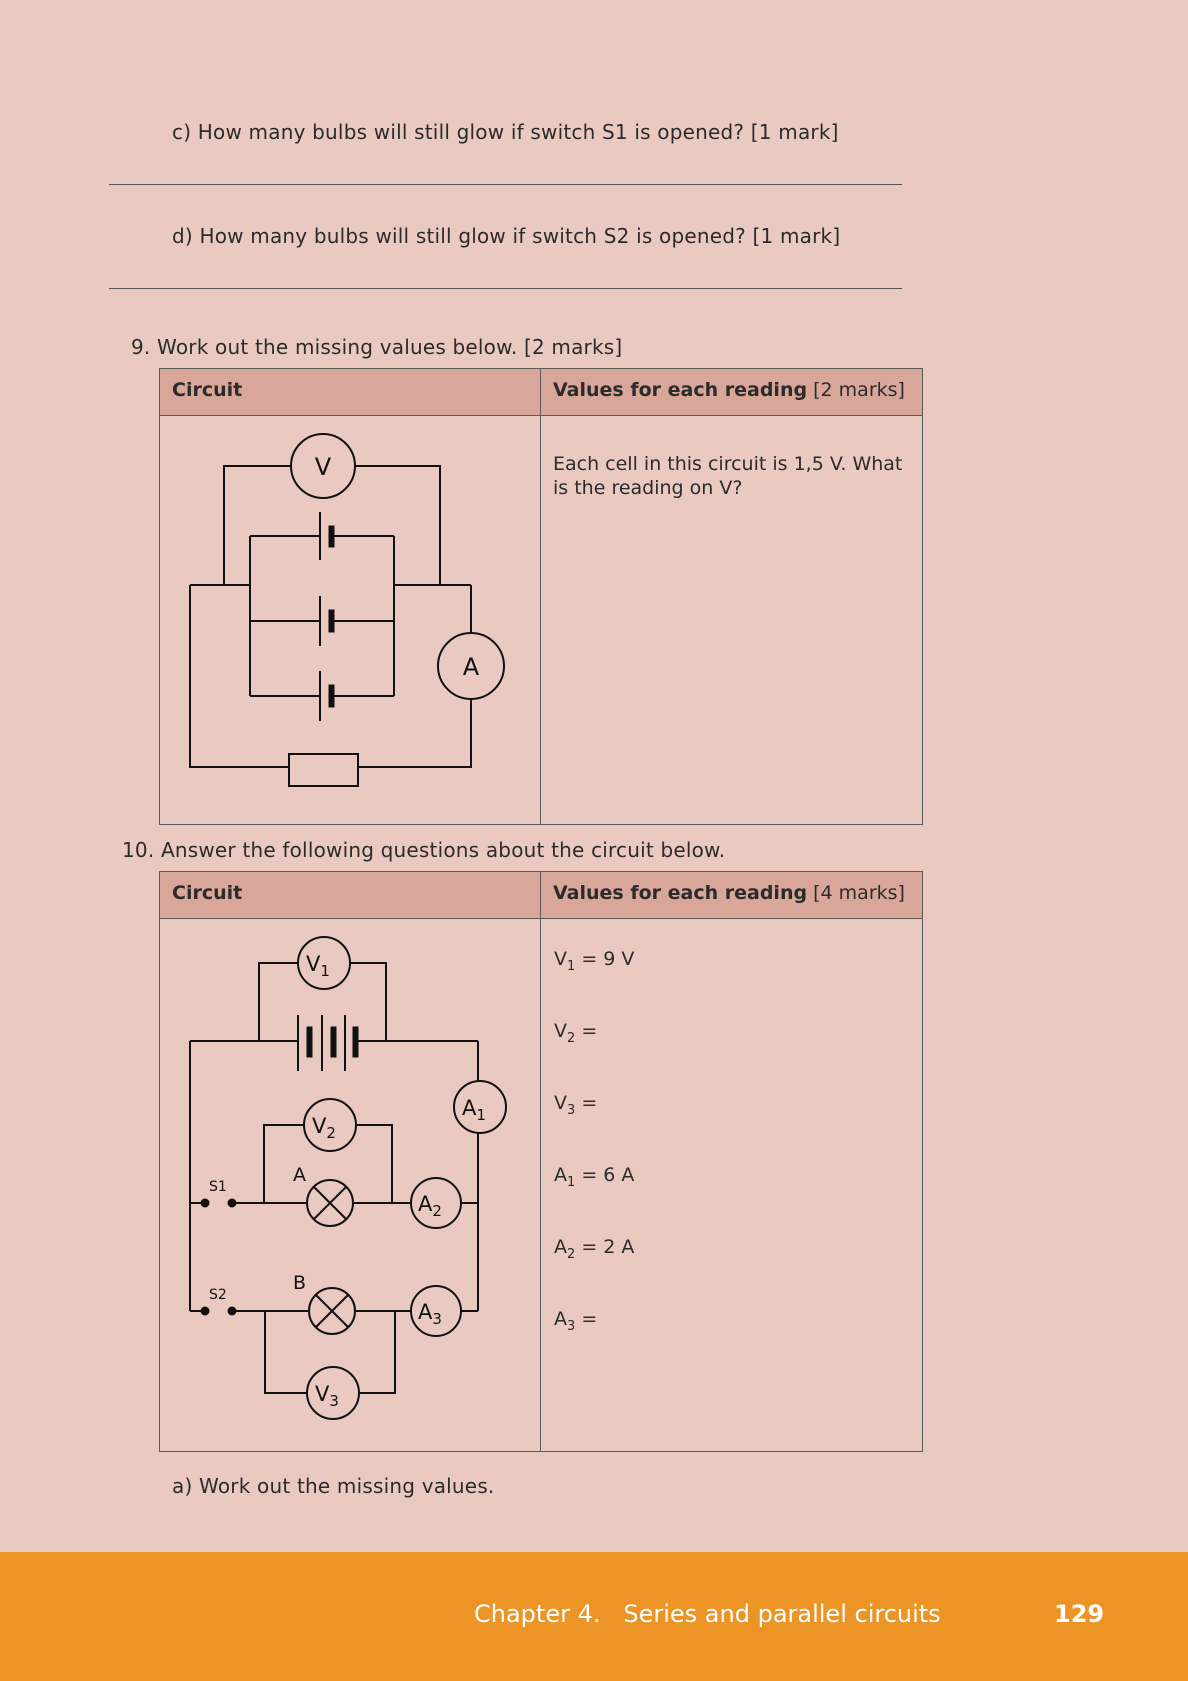  Describe the element at coordinates (347, 1486) in the screenshot. I see `question-text: Work out the missing values.` at that location.